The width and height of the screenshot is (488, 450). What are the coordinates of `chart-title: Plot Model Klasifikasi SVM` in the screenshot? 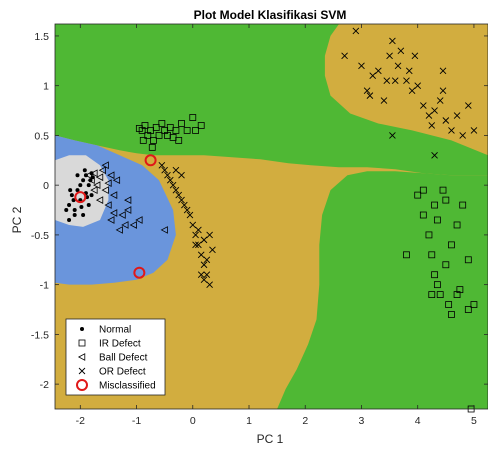 It's located at (270, 15).